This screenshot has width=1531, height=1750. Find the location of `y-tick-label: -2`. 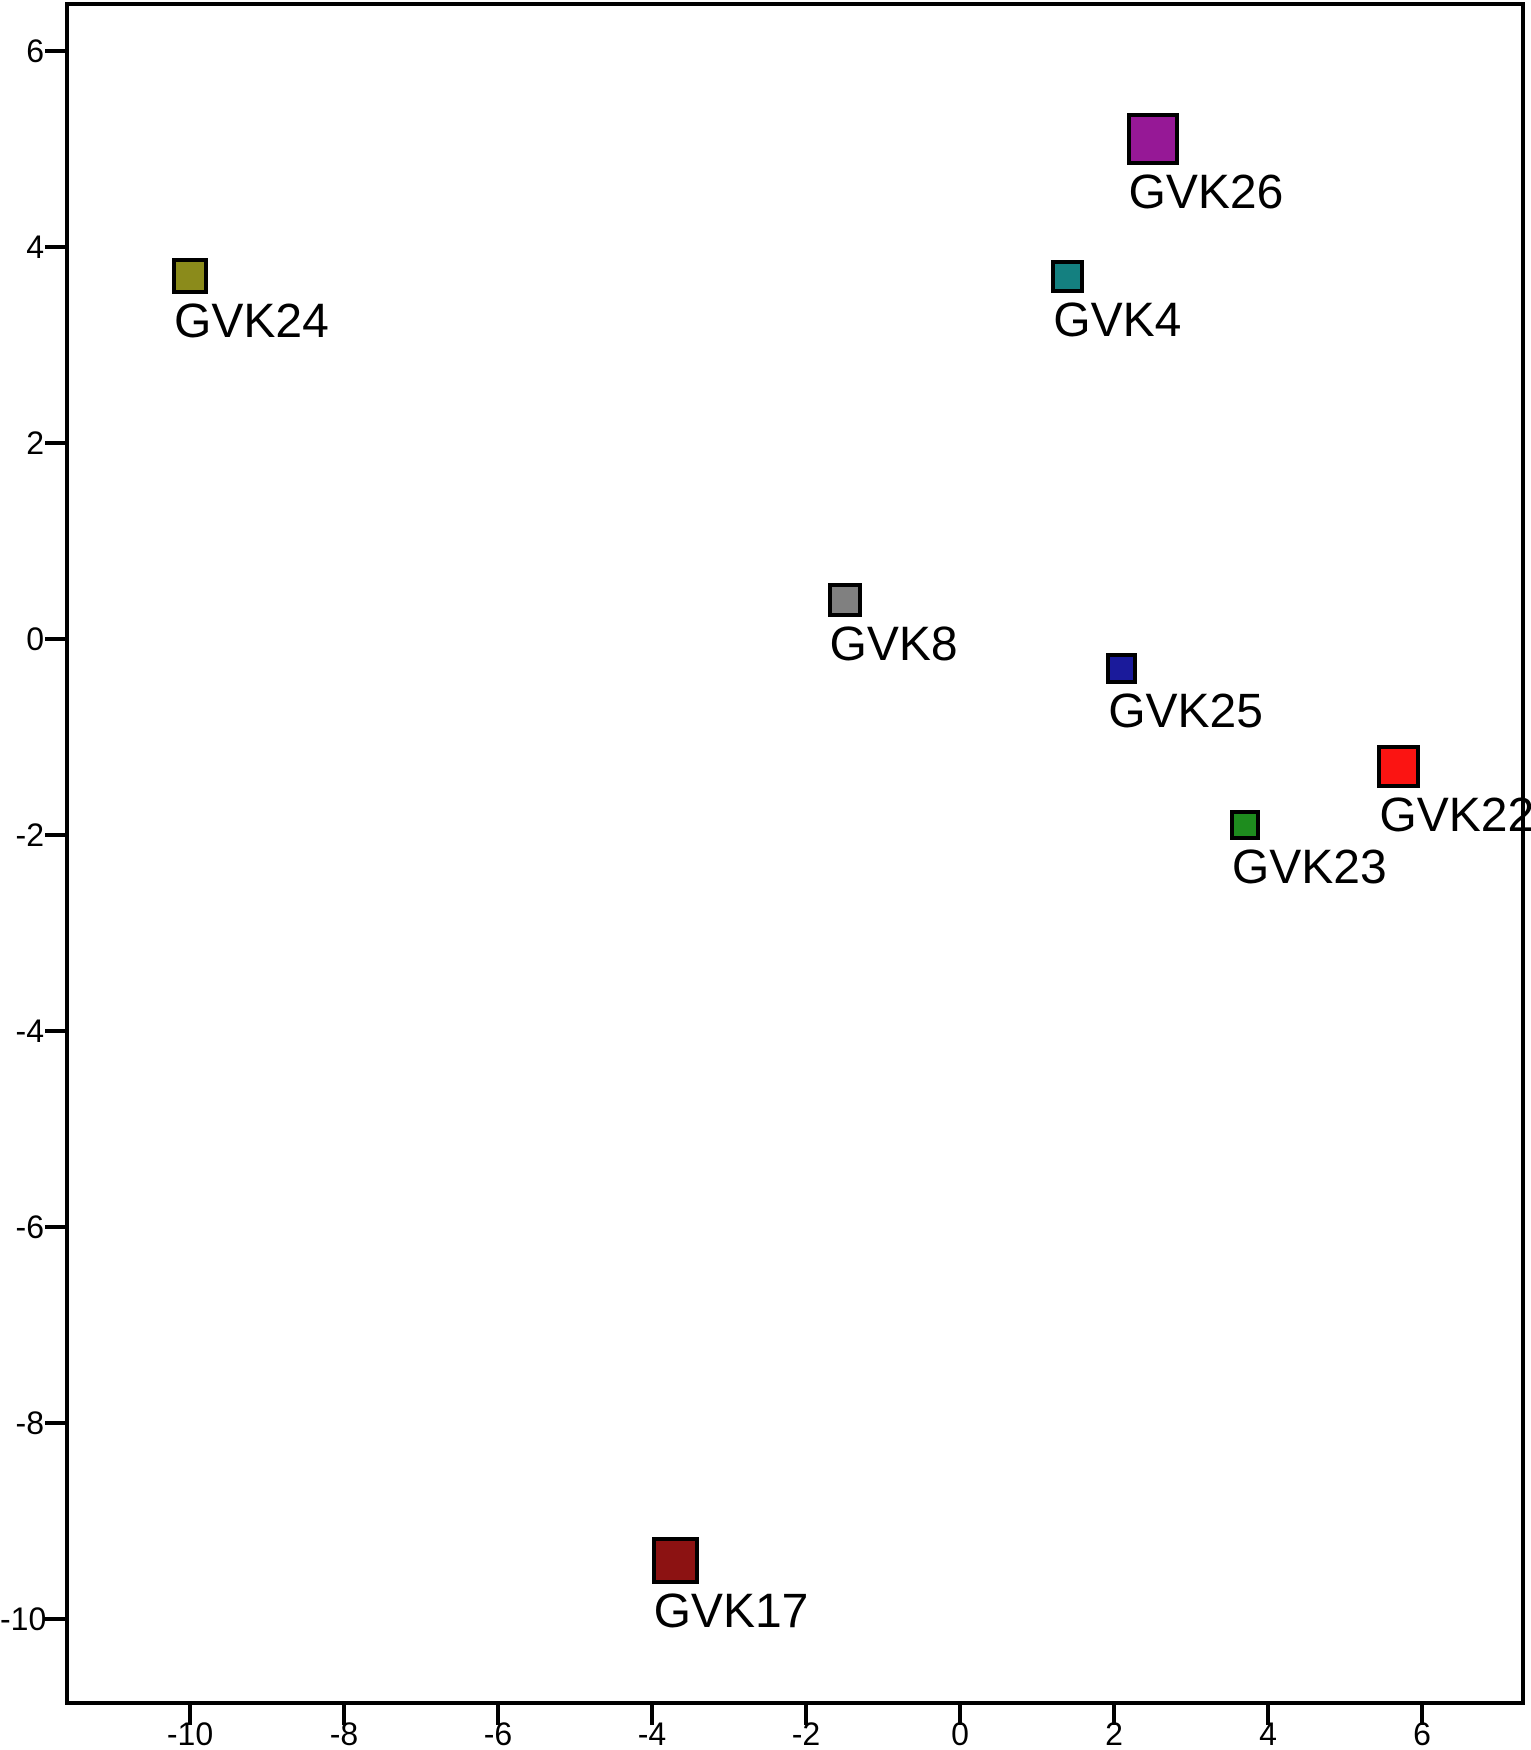

y-tick-label: -2 is located at coordinates (29, 835).